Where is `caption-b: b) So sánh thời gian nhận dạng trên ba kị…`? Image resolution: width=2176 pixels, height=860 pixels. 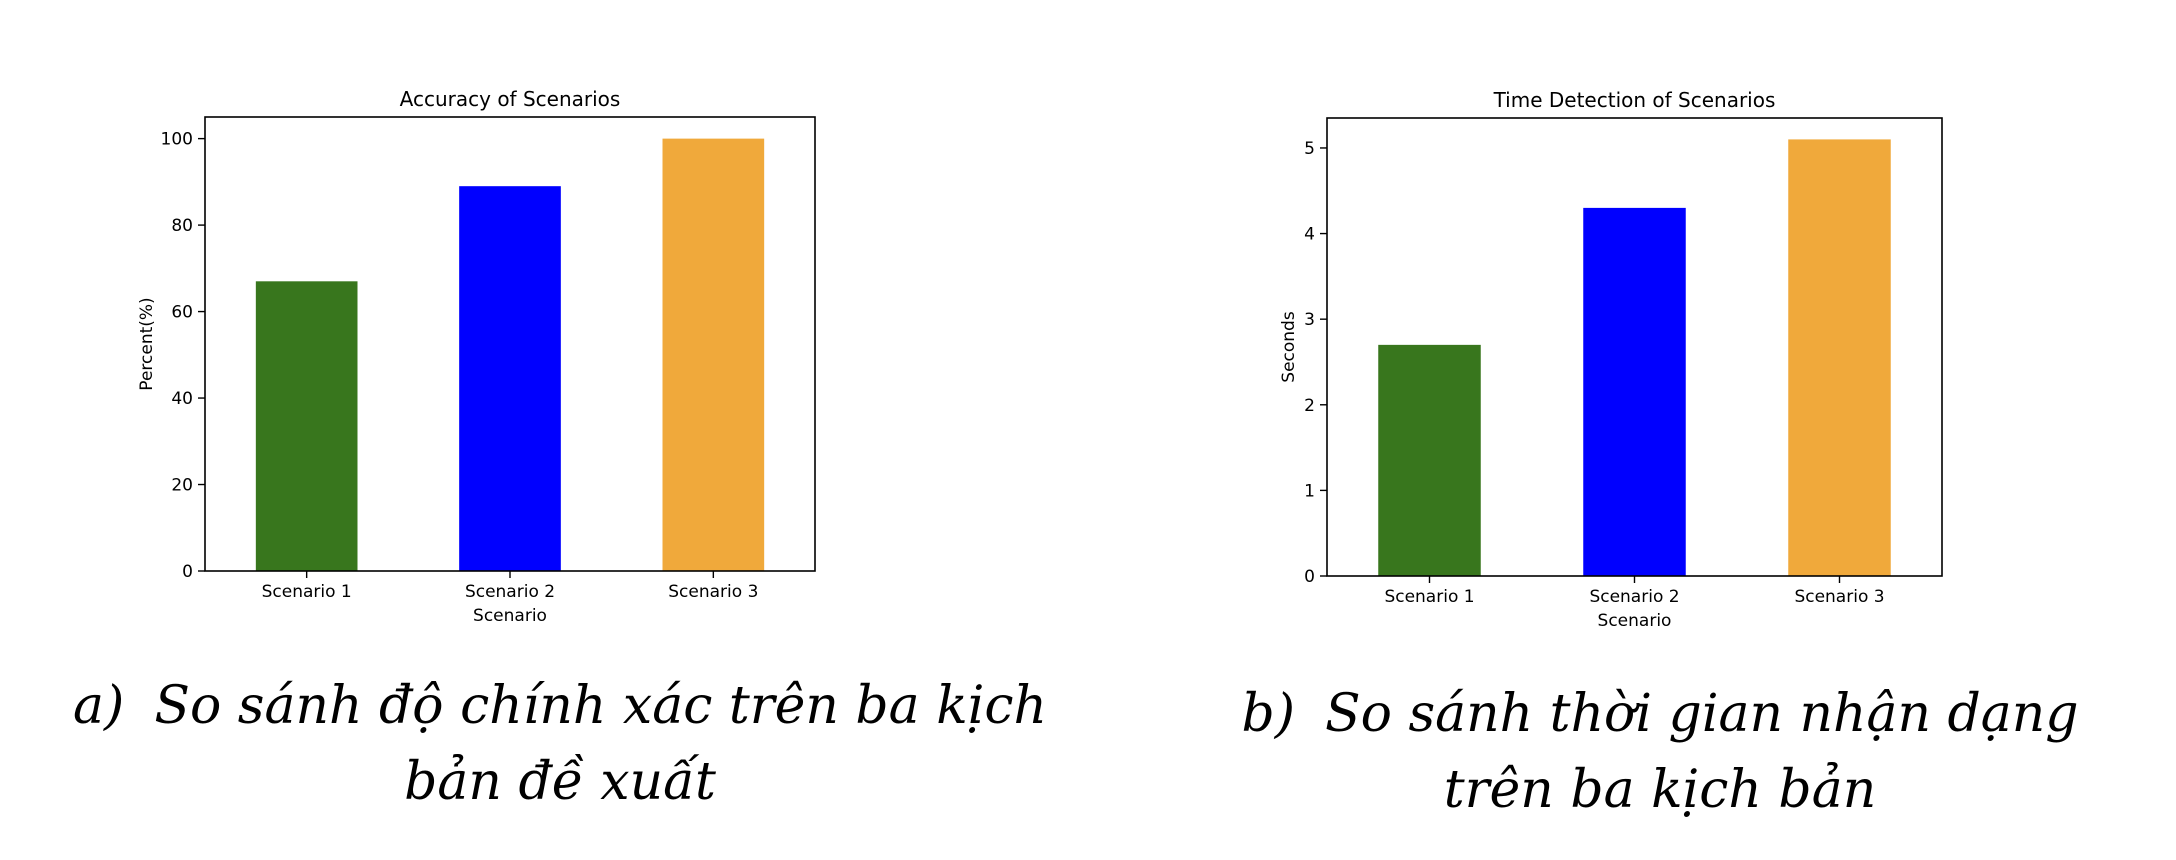 caption-b: b) So sánh thời gian nhận dạng trên ba kị… is located at coordinates (1660, 752).